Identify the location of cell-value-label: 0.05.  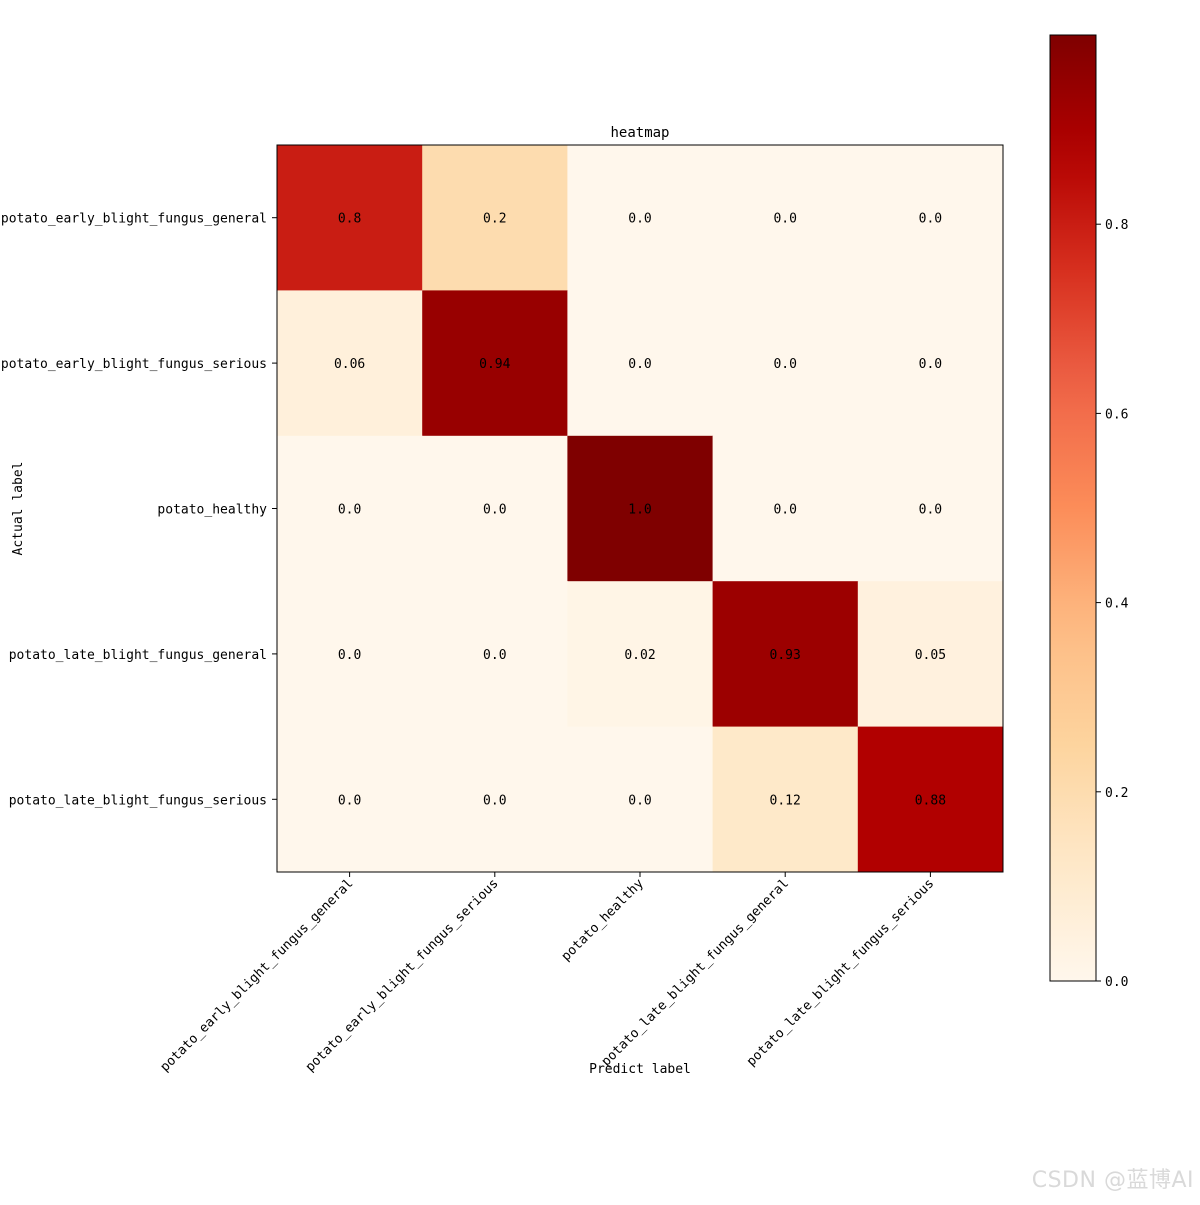
(930, 655).